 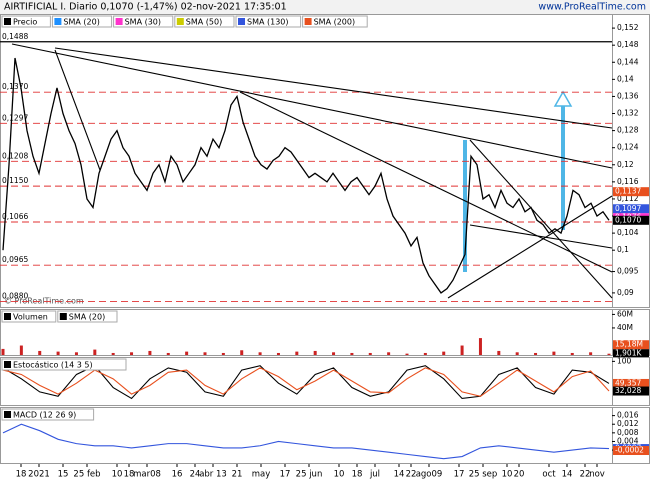 I want to click on level-label: 0,1488, so click(x=15, y=36).